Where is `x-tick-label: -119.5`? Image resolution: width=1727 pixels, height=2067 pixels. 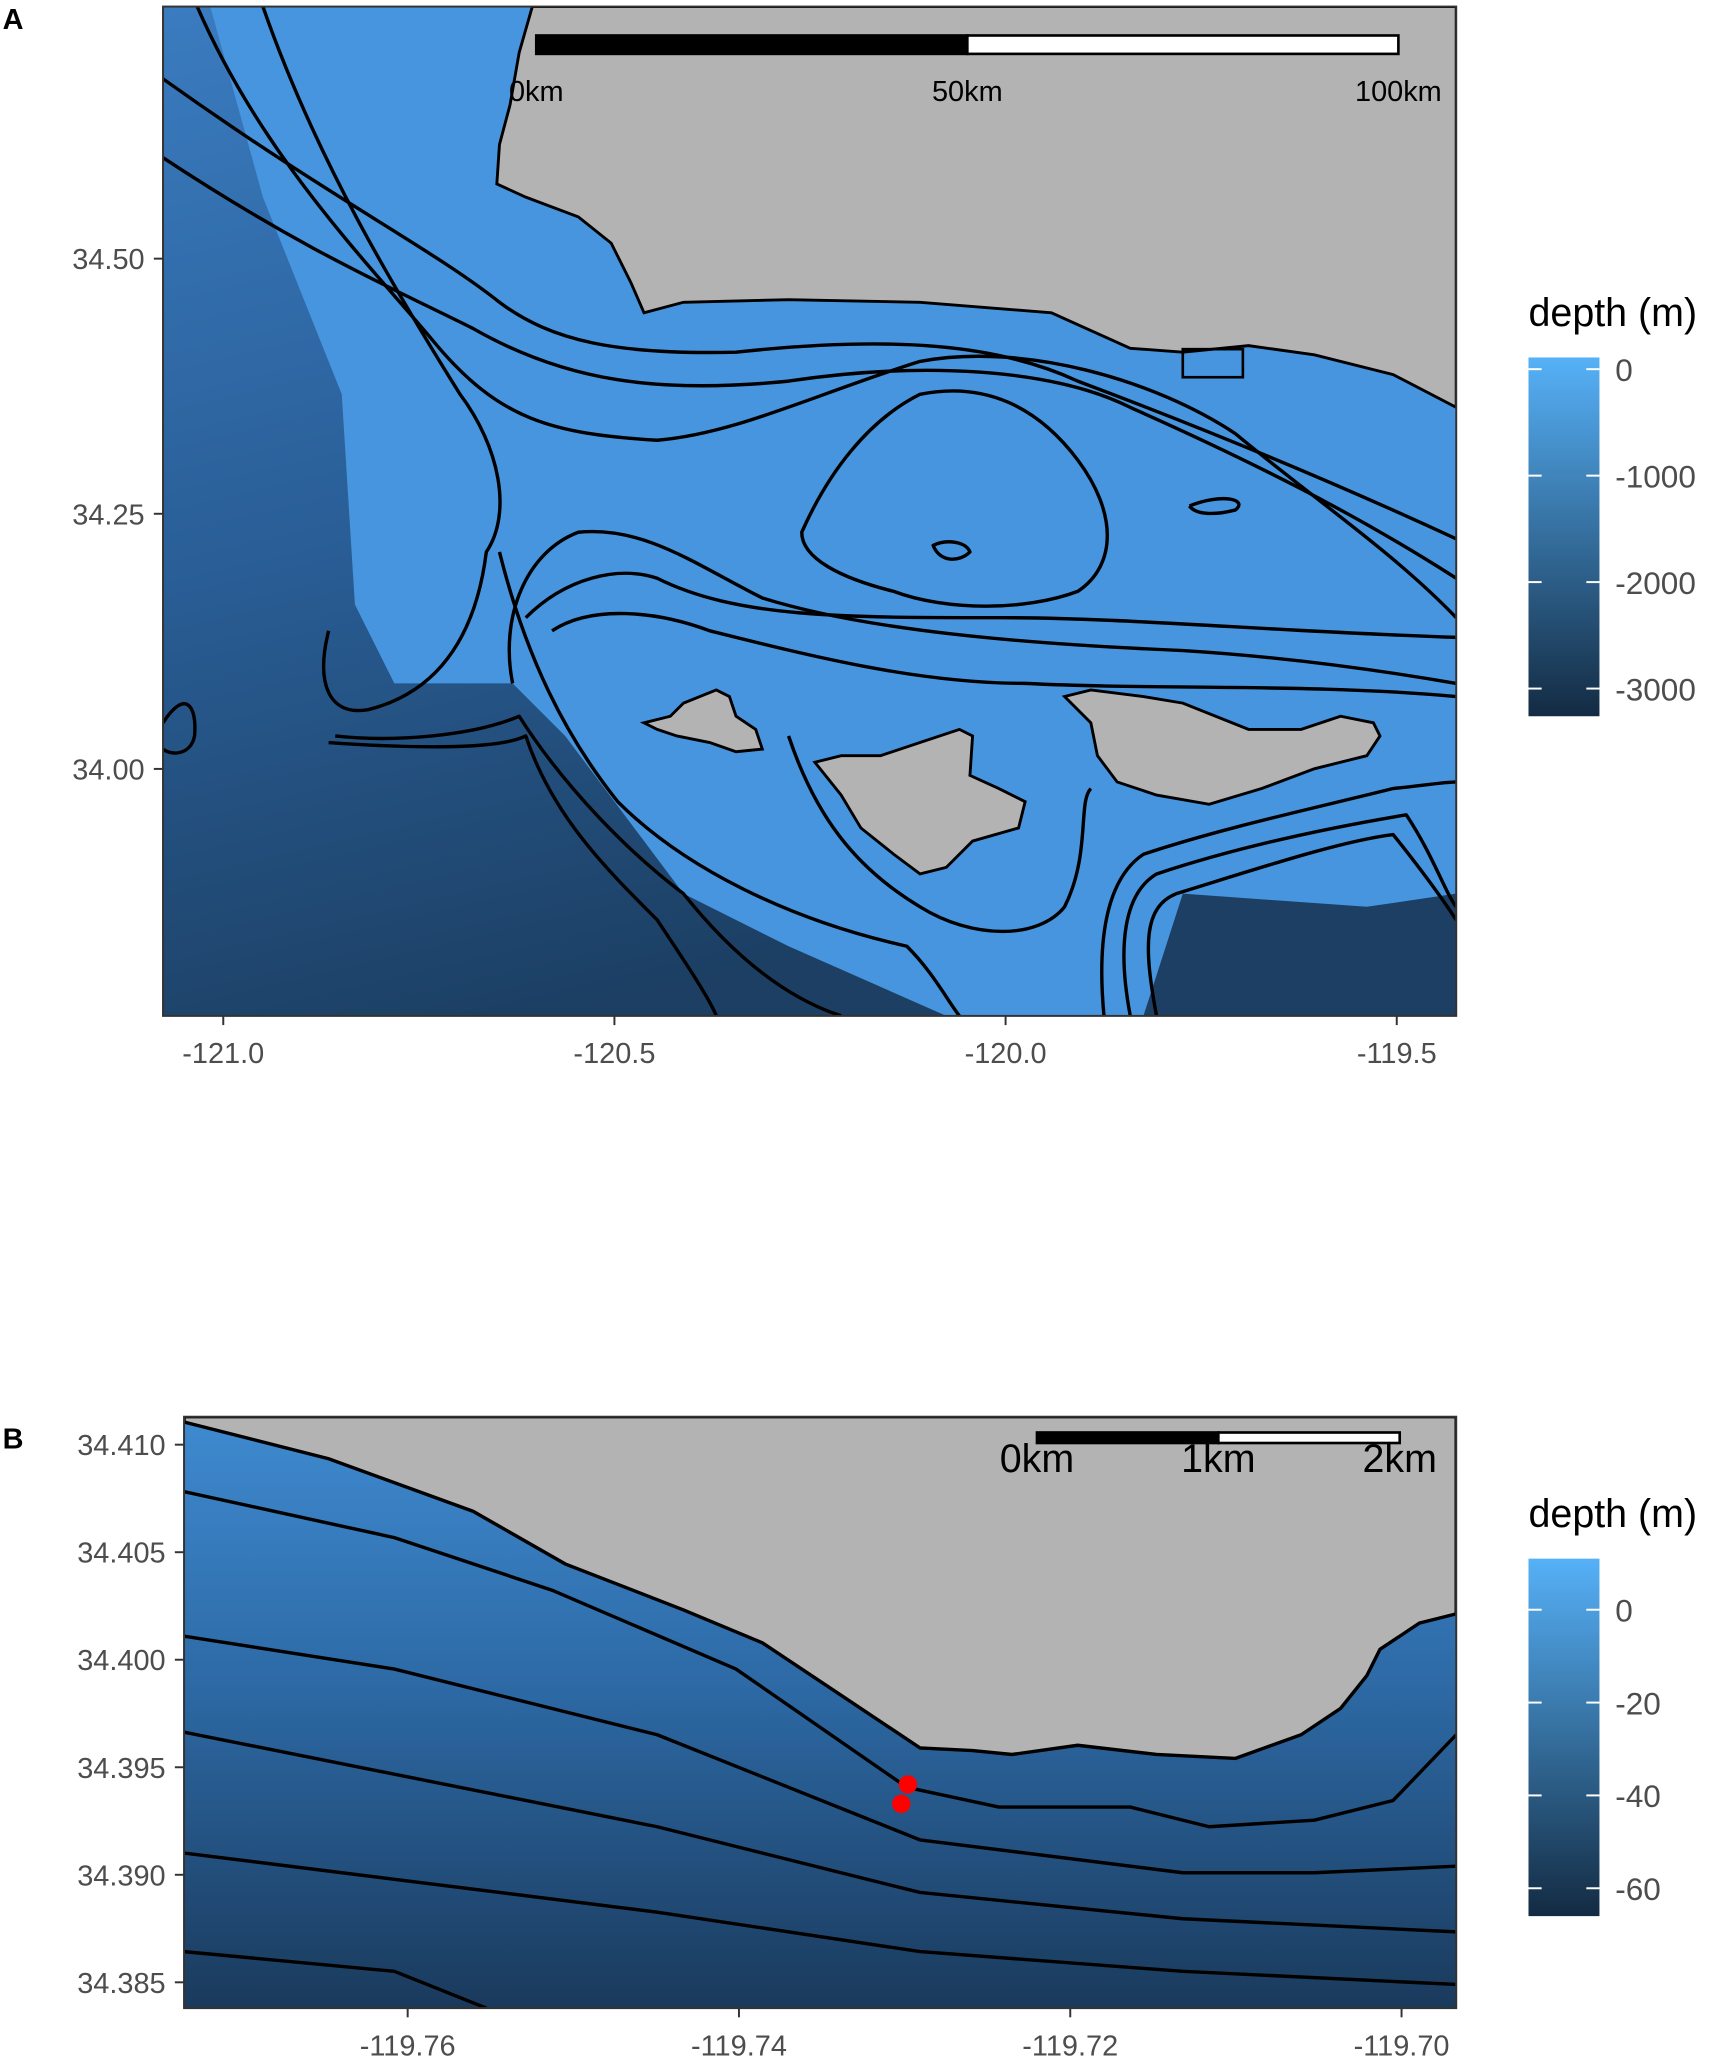 x-tick-label: -119.5 is located at coordinates (1397, 1054).